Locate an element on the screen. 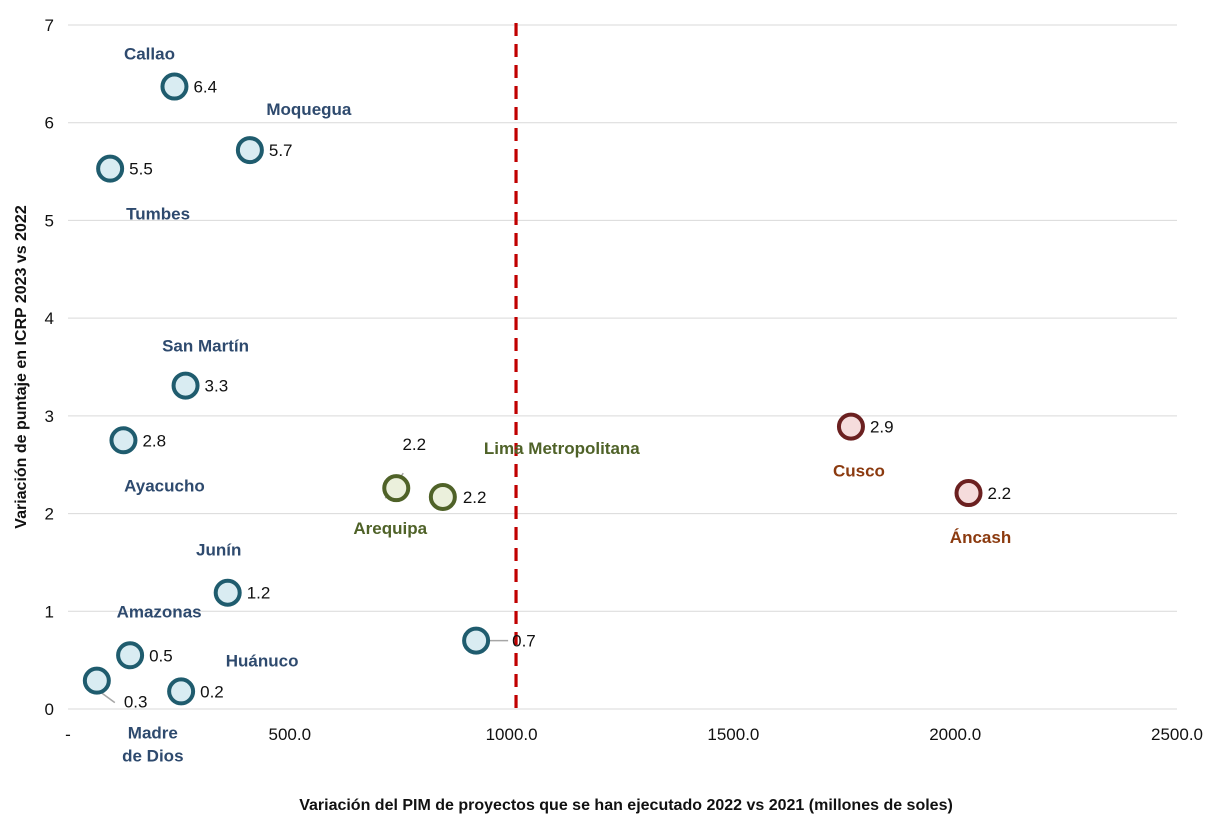 The width and height of the screenshot is (1209, 817). data-value-label: 0.3 is located at coordinates (136, 702).